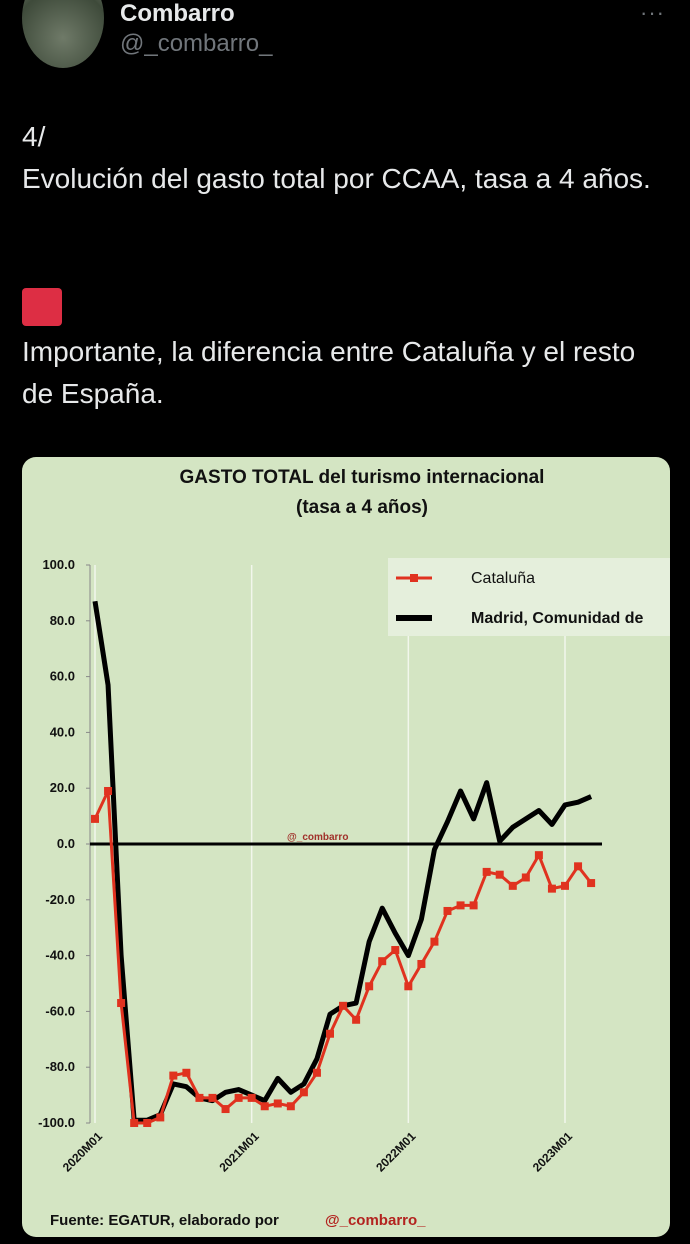 The height and width of the screenshot is (1244, 690). Describe the element at coordinates (396, 1152) in the screenshot. I see `x-tick-label: 2022M01` at that location.